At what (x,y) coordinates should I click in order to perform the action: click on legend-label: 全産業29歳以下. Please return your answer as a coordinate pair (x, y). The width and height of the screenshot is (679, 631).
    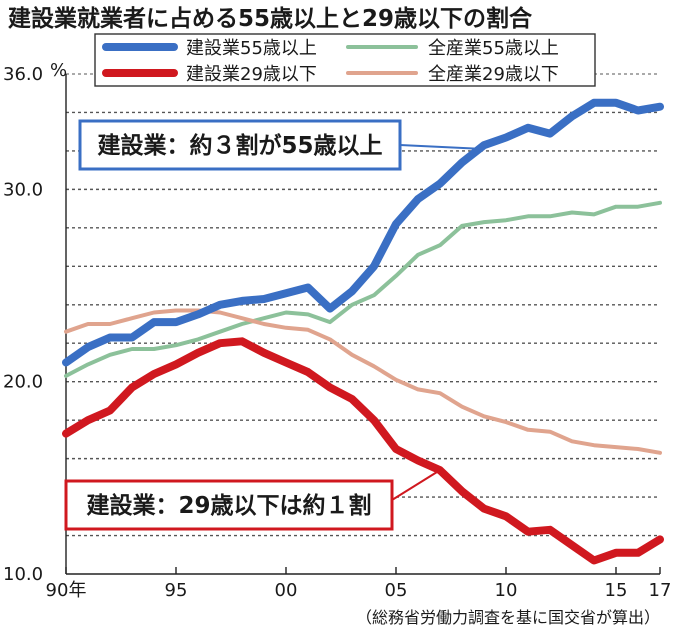
    Looking at the image, I should click on (493, 74).